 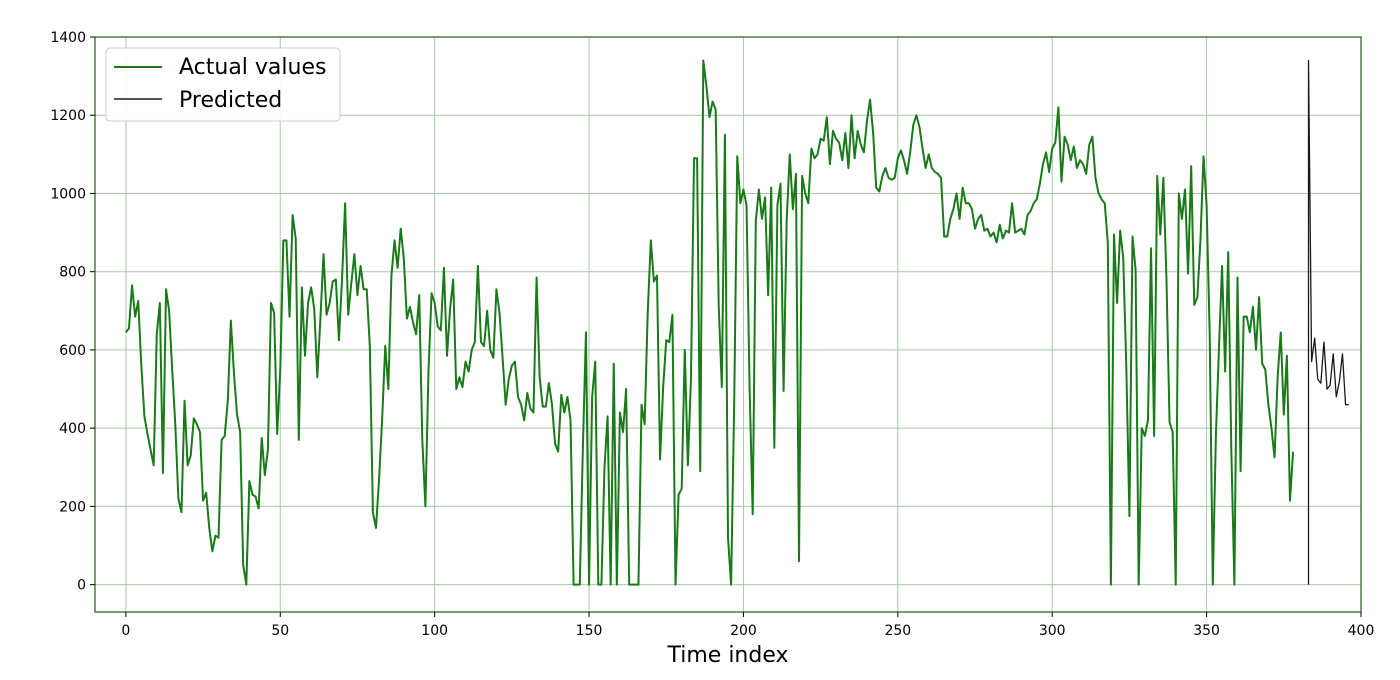 What do you see at coordinates (68, 194) in the screenshot?
I see `y-tick-label-1000: 1000` at bounding box center [68, 194].